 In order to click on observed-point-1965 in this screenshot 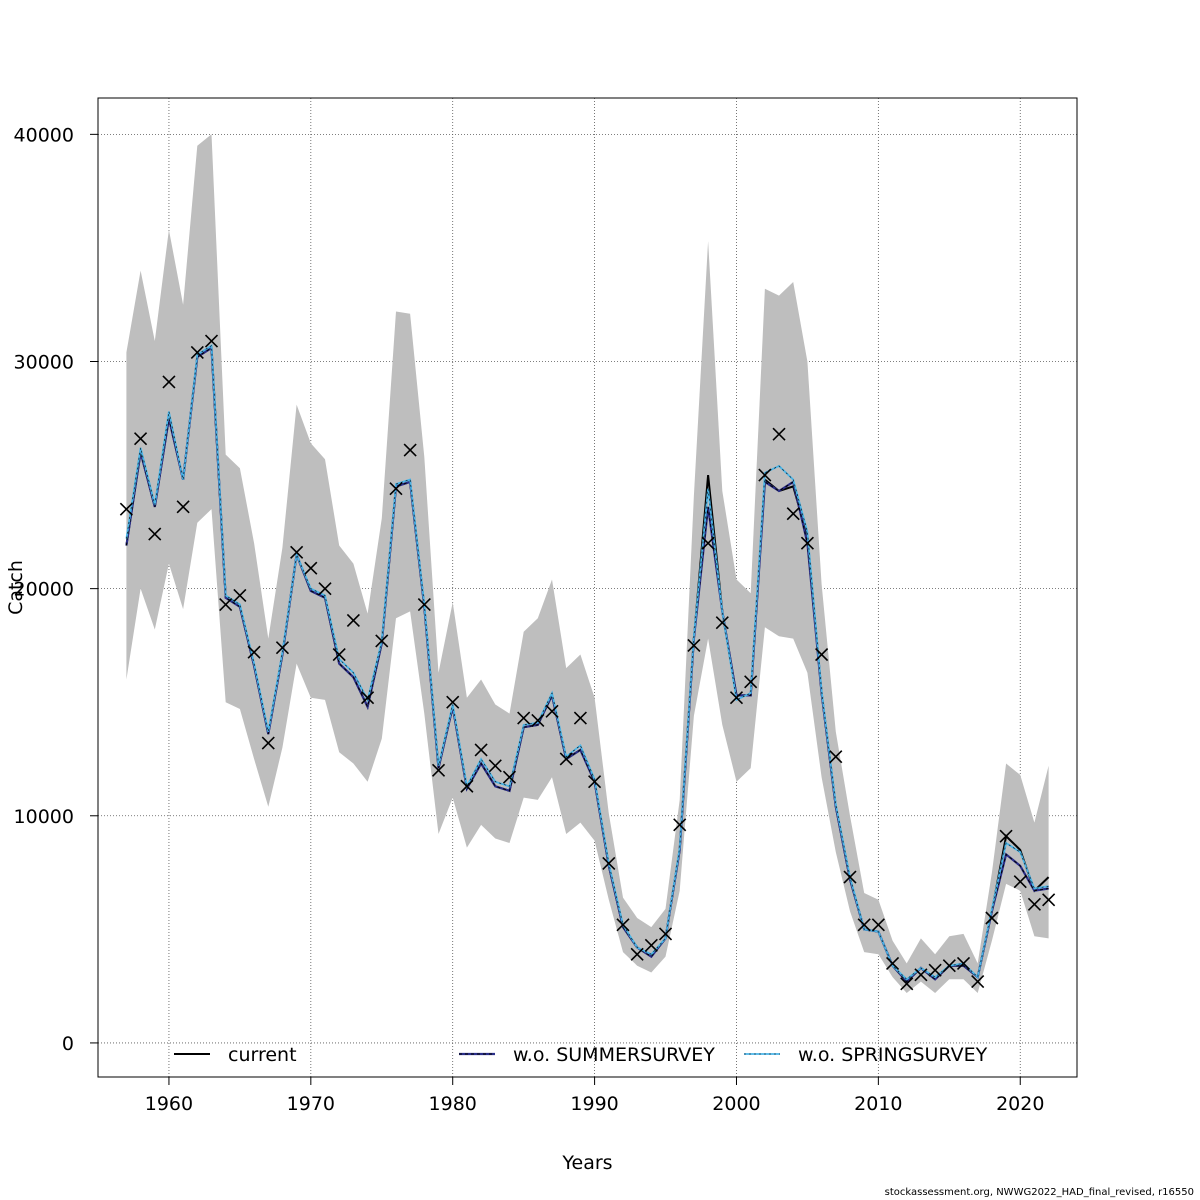, I will do `click(240, 595)`.